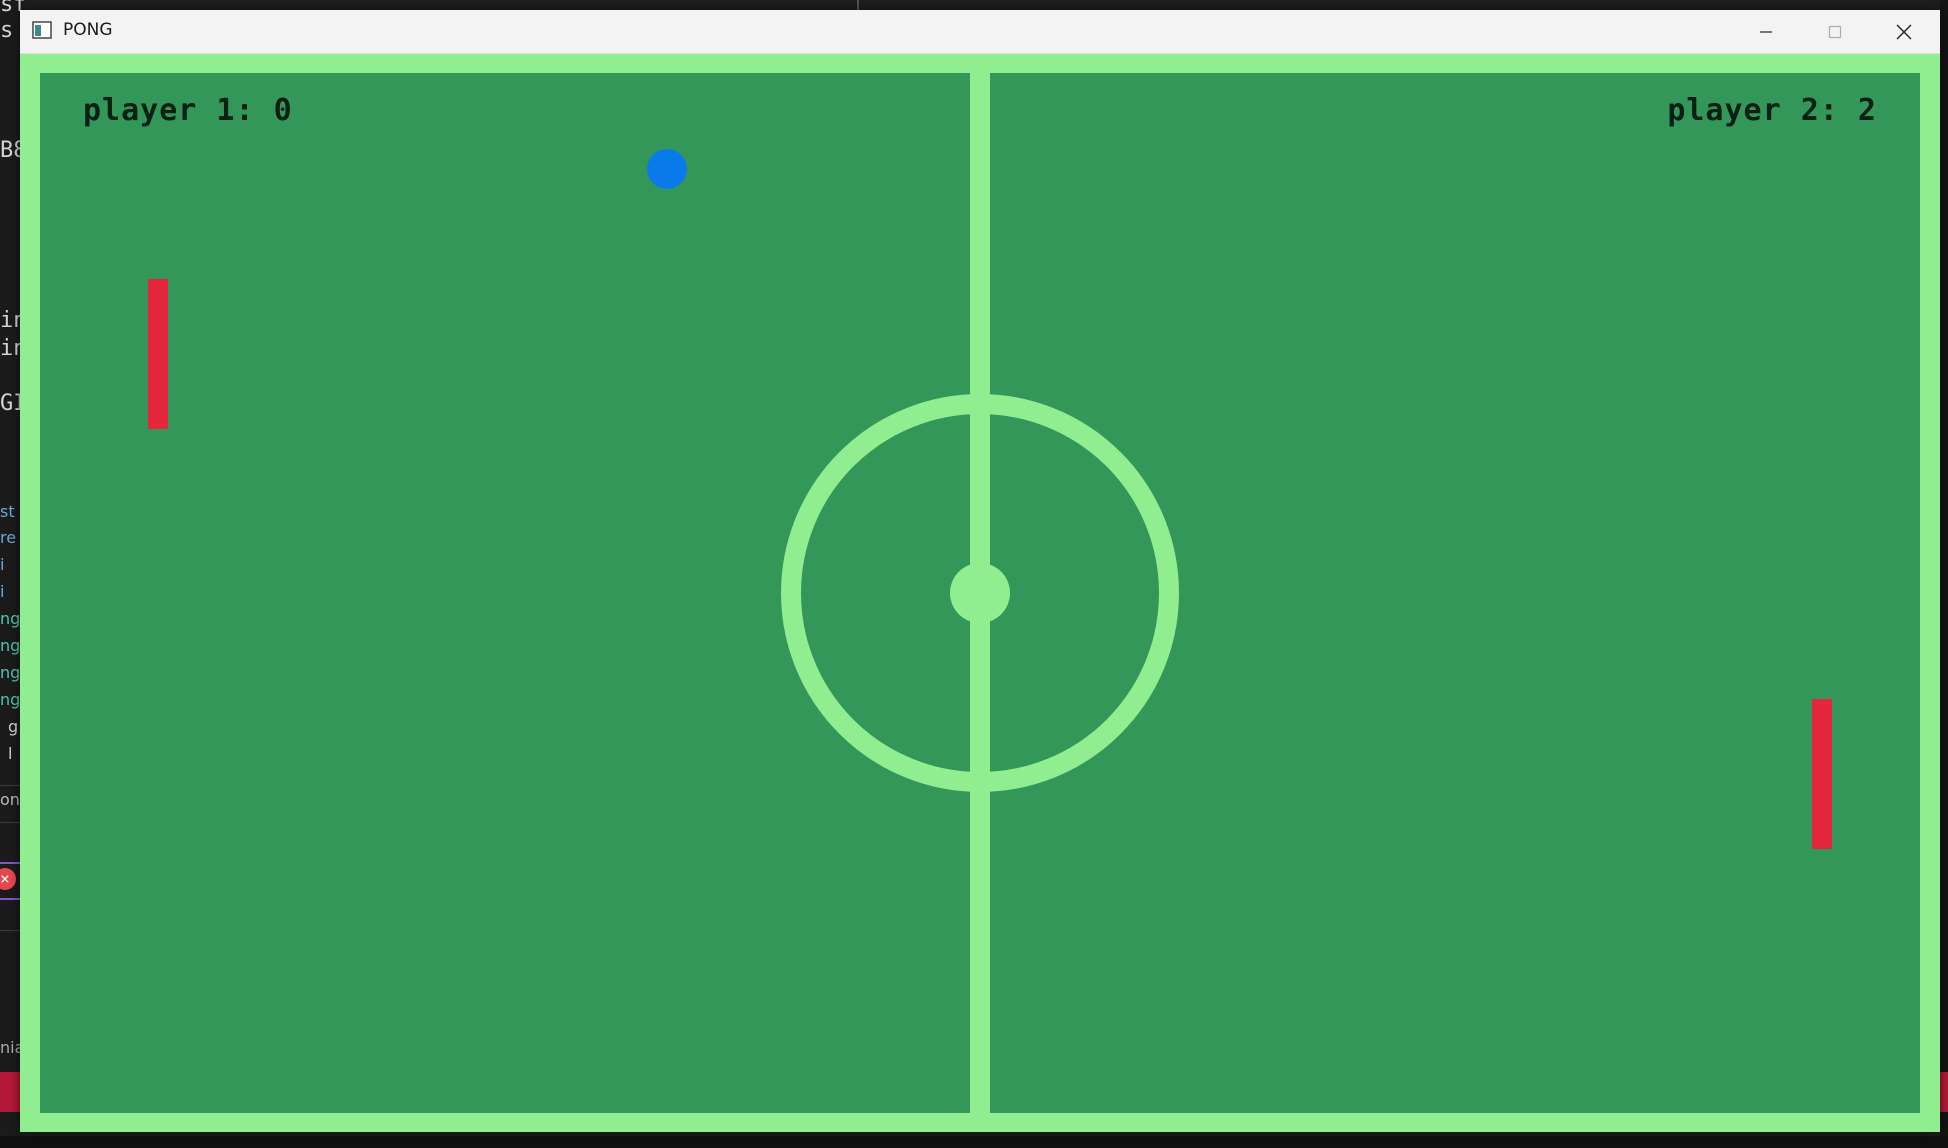  Describe the element at coordinates (980, 32) in the screenshot. I see `title-bar: PONG` at that location.